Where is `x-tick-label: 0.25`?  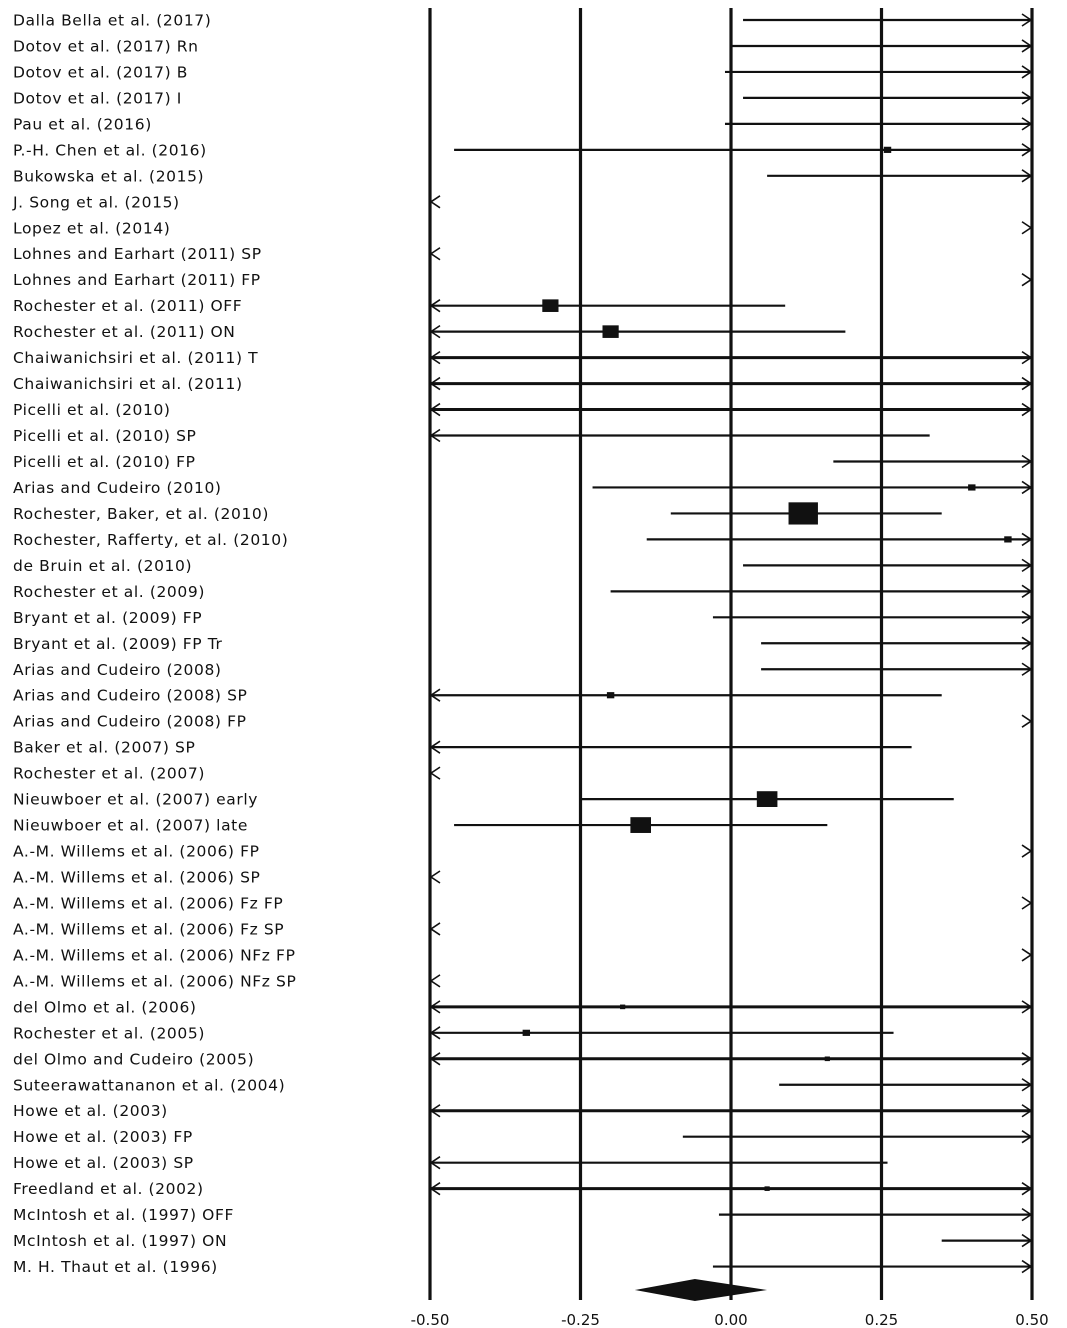 x-tick-label: 0.25 is located at coordinates (881, 1319).